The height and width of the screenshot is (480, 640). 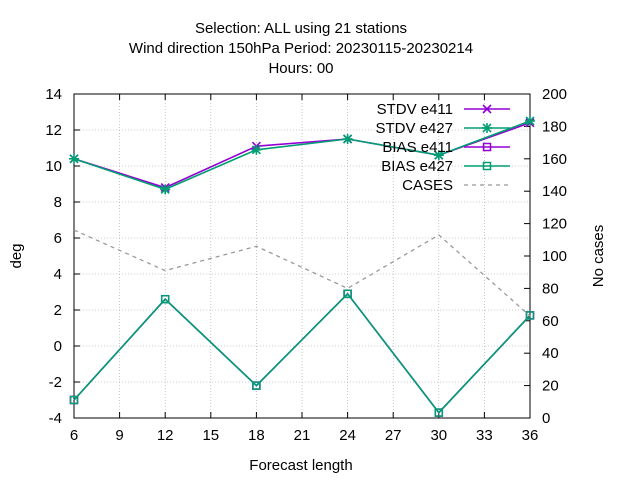 I want to click on y-tick-label: -4, so click(x=55, y=418).